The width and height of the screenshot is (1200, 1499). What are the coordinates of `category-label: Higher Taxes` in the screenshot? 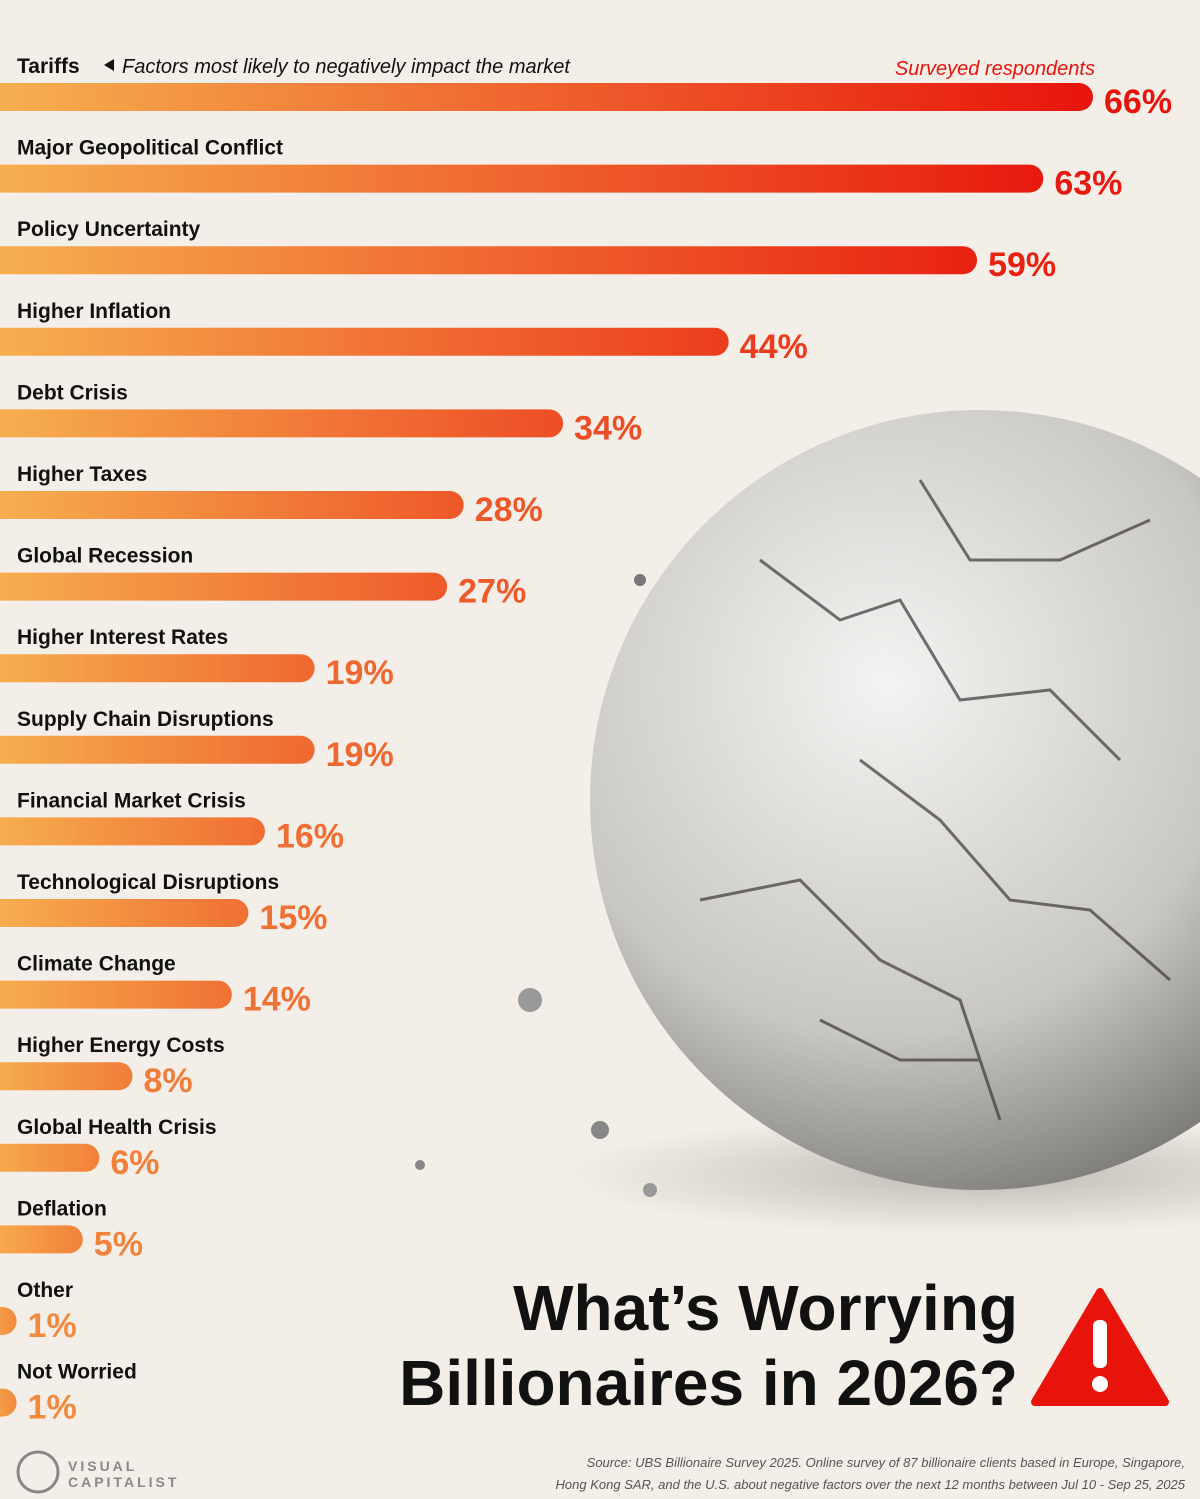 It's located at (82, 474).